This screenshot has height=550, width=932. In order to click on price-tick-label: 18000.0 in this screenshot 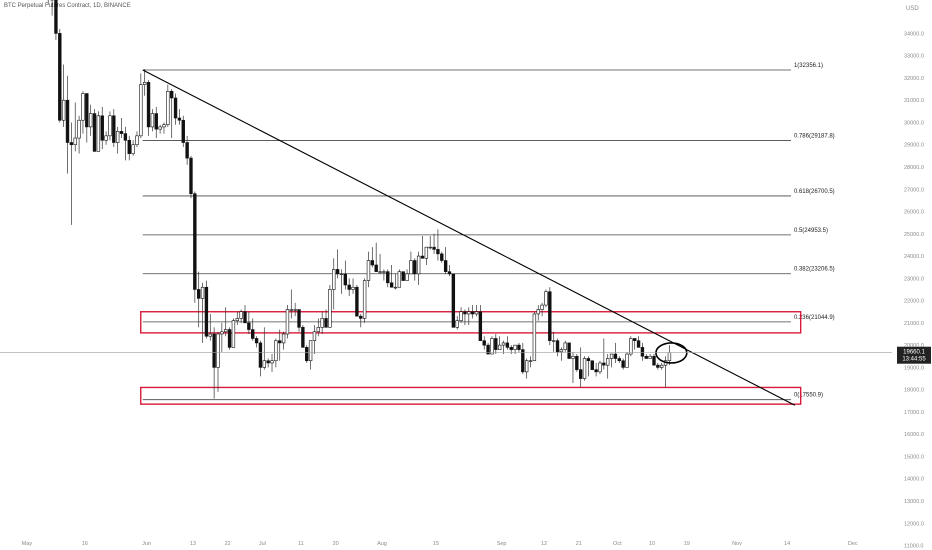, I will do `click(914, 391)`.